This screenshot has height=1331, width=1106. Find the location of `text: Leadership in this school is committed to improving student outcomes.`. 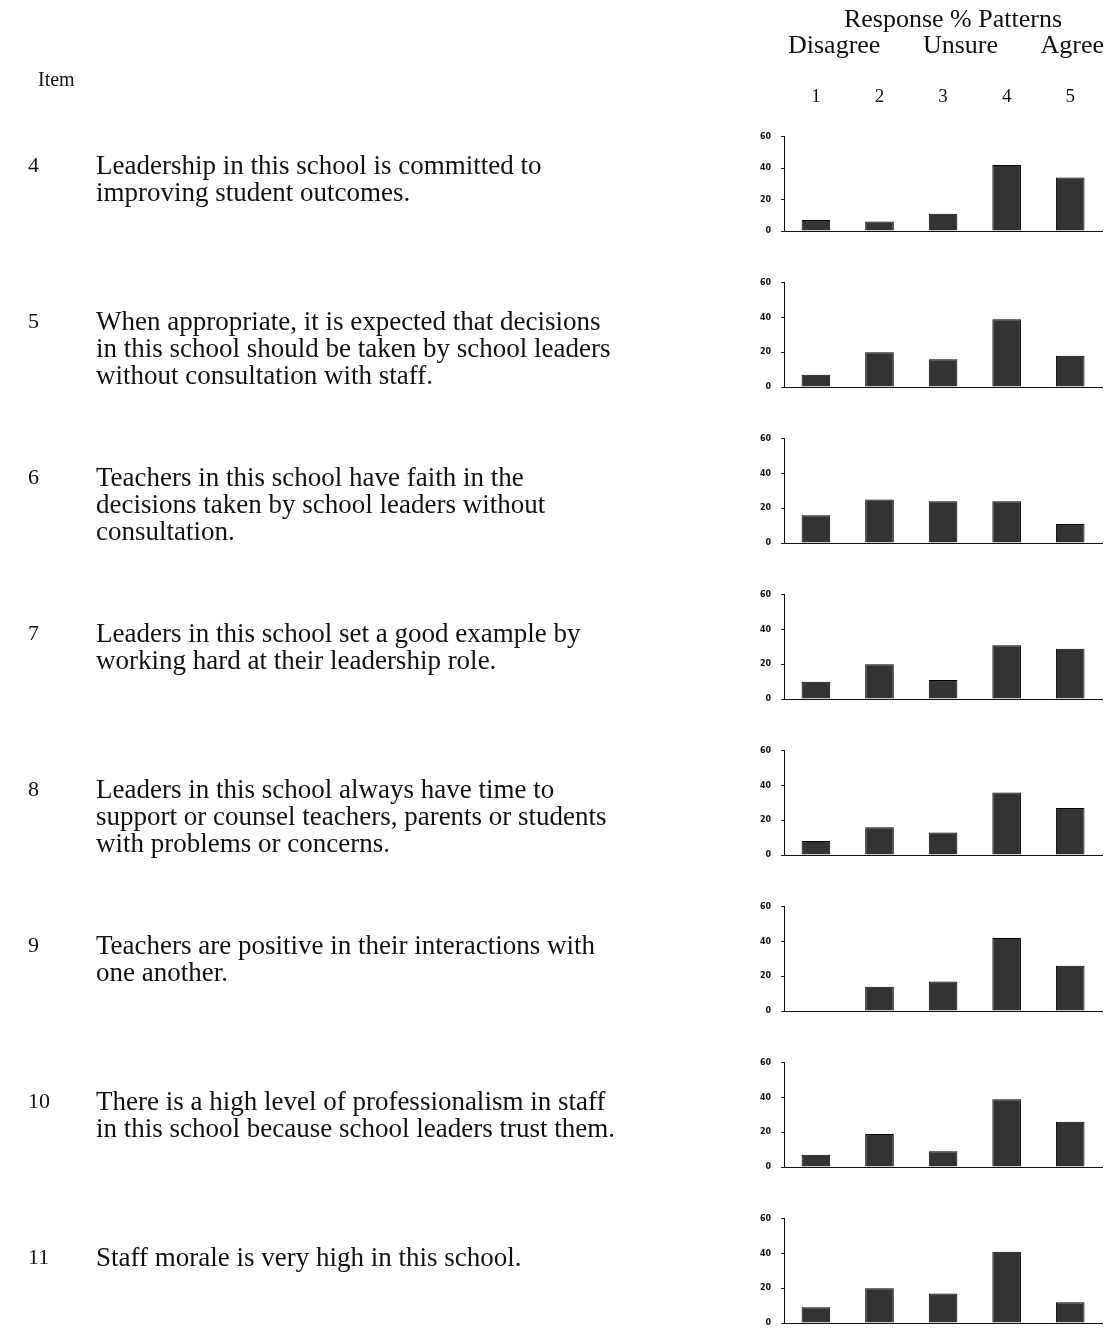

text: Leadership in this school is committed to improving student outcomes. is located at coordinates (319, 178).